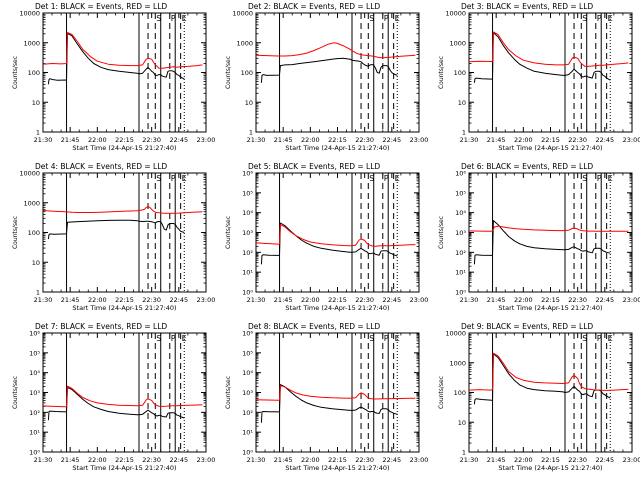 The width and height of the screenshot is (640, 480). What do you see at coordinates (460, 73) in the screenshot?
I see `y-tick-label: 100` at bounding box center [460, 73].